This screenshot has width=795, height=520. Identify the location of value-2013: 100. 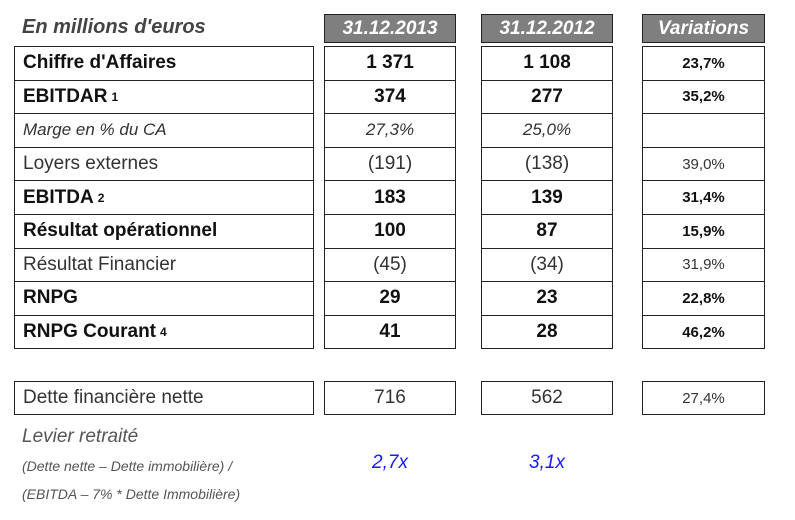
(390, 231).